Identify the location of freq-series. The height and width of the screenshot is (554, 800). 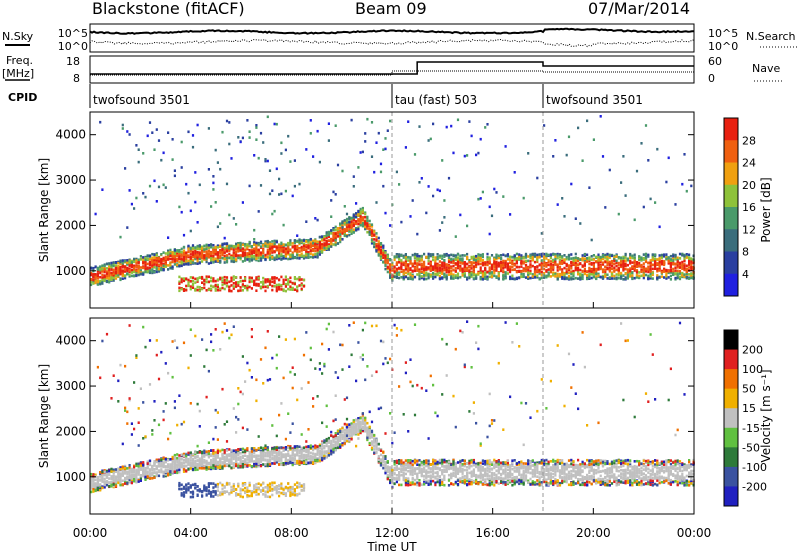
(392, 68).